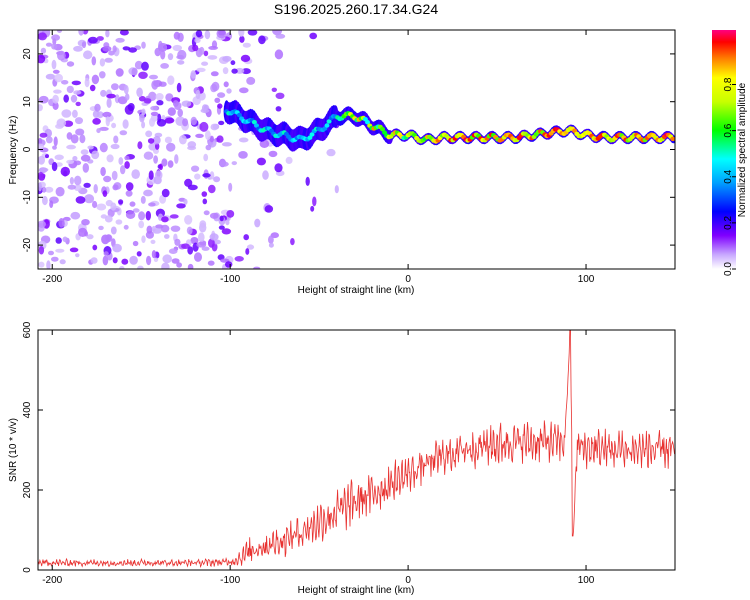 Image resolution: width=750 pixels, height=600 pixels. Describe the element at coordinates (728, 130) in the screenshot. I see `colorbar-tick-label: 0.6` at that location.